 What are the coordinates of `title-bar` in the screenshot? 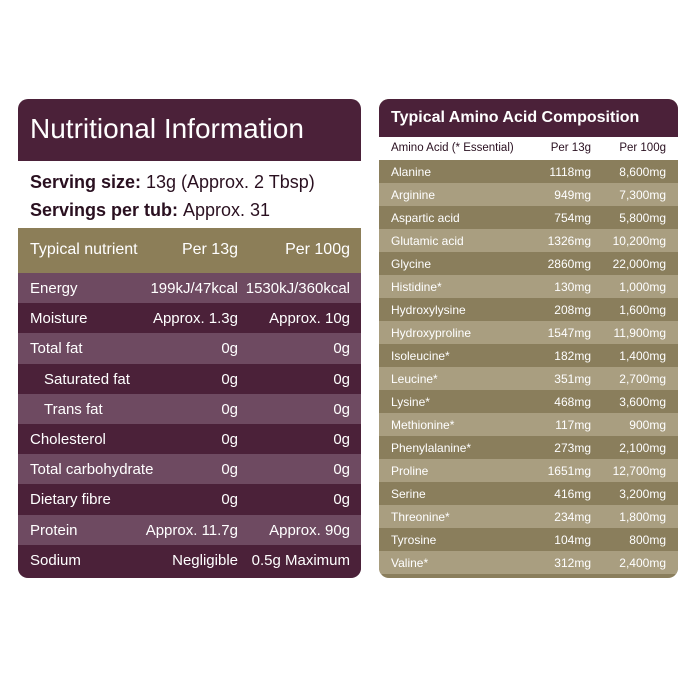 It's located at (528, 118).